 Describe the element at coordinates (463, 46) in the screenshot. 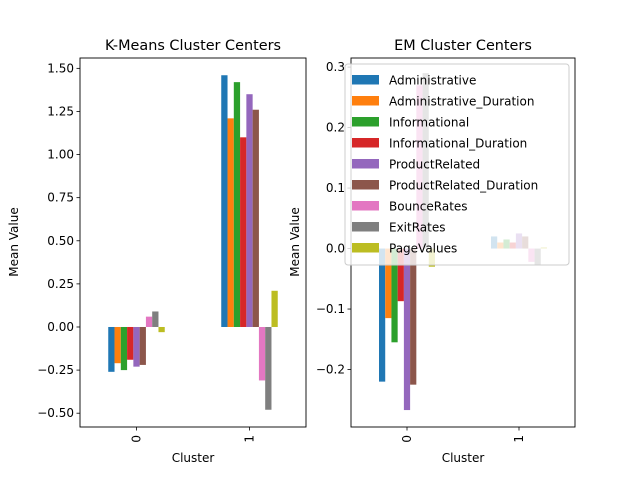

I see `em-title: EM Cluster Centers` at that location.